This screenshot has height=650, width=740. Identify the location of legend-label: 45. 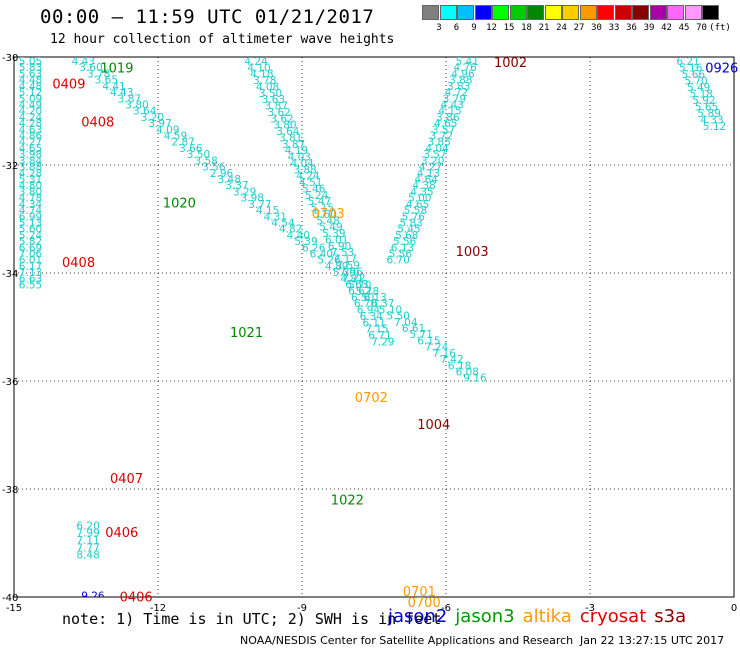
(684, 28).